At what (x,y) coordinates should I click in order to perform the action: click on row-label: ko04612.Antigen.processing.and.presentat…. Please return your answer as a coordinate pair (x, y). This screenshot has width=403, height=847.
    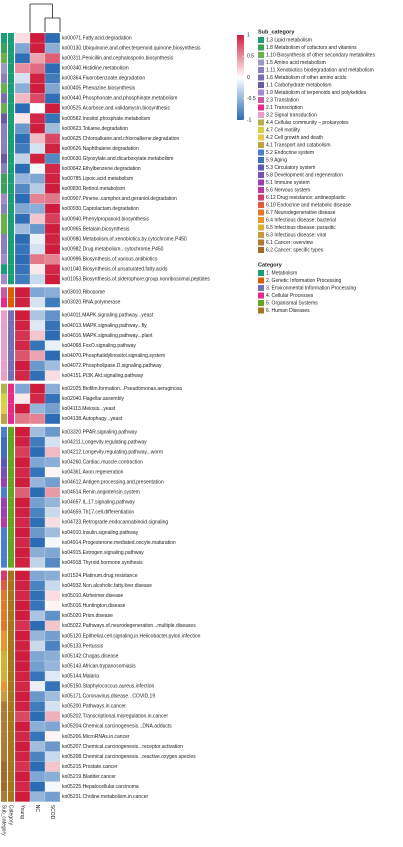
    Looking at the image, I should click on (113, 483).